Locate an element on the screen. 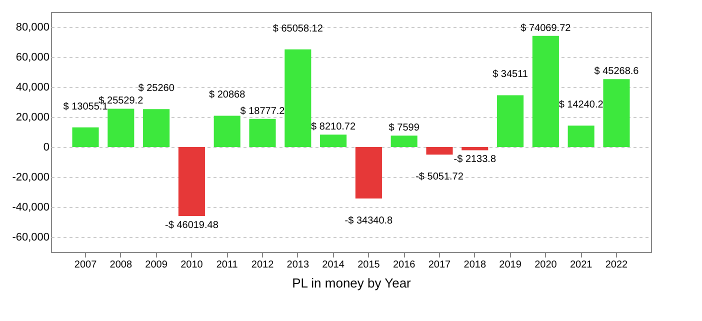 Image resolution: width=702 pixels, height=321 pixels. x-tick-label: 2022 is located at coordinates (616, 265).